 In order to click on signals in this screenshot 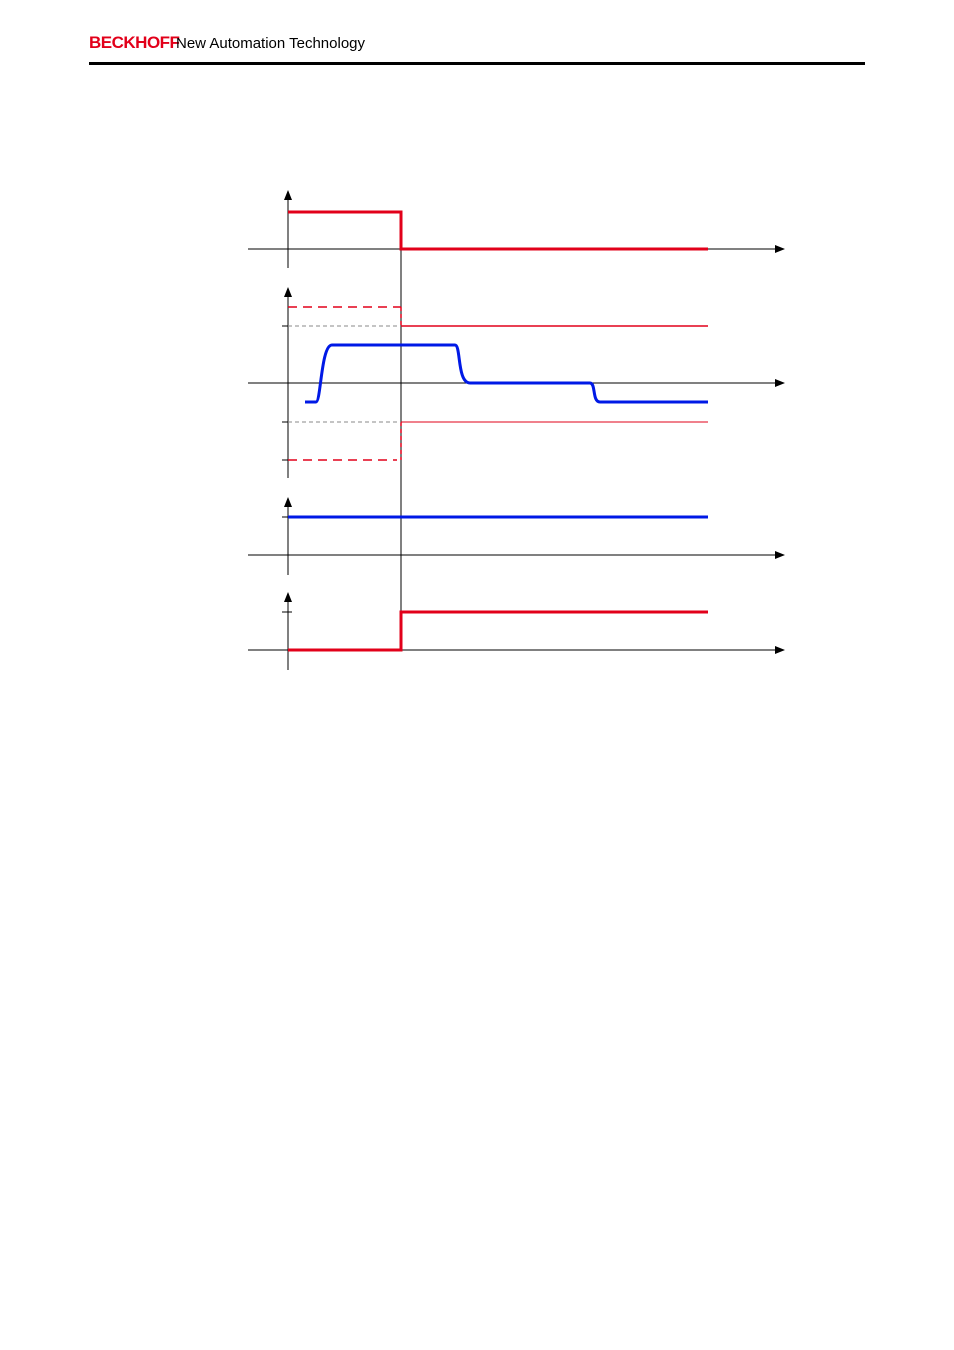, I will do `click(498, 431)`.